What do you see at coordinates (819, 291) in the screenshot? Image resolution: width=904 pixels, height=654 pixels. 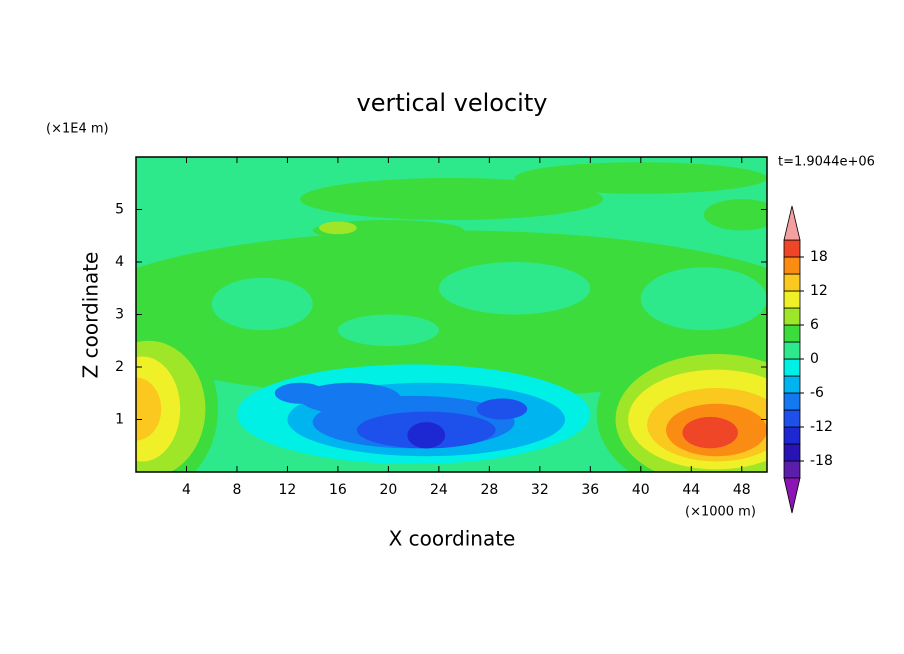 I see `colorbar-tick-label: 12` at bounding box center [819, 291].